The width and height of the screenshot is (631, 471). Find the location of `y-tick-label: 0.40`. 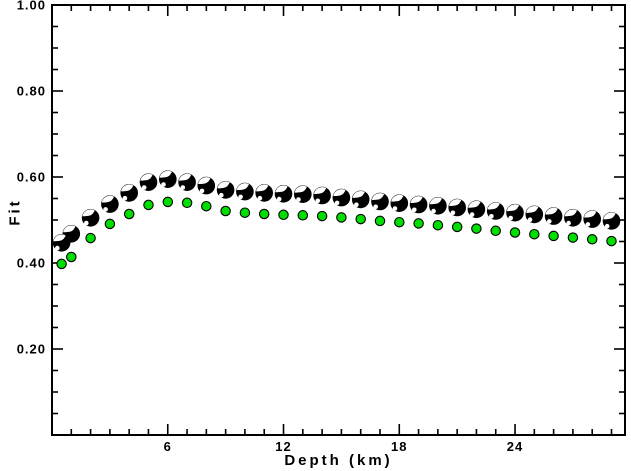

y-tick-label: 0.40 is located at coordinates (31, 263).